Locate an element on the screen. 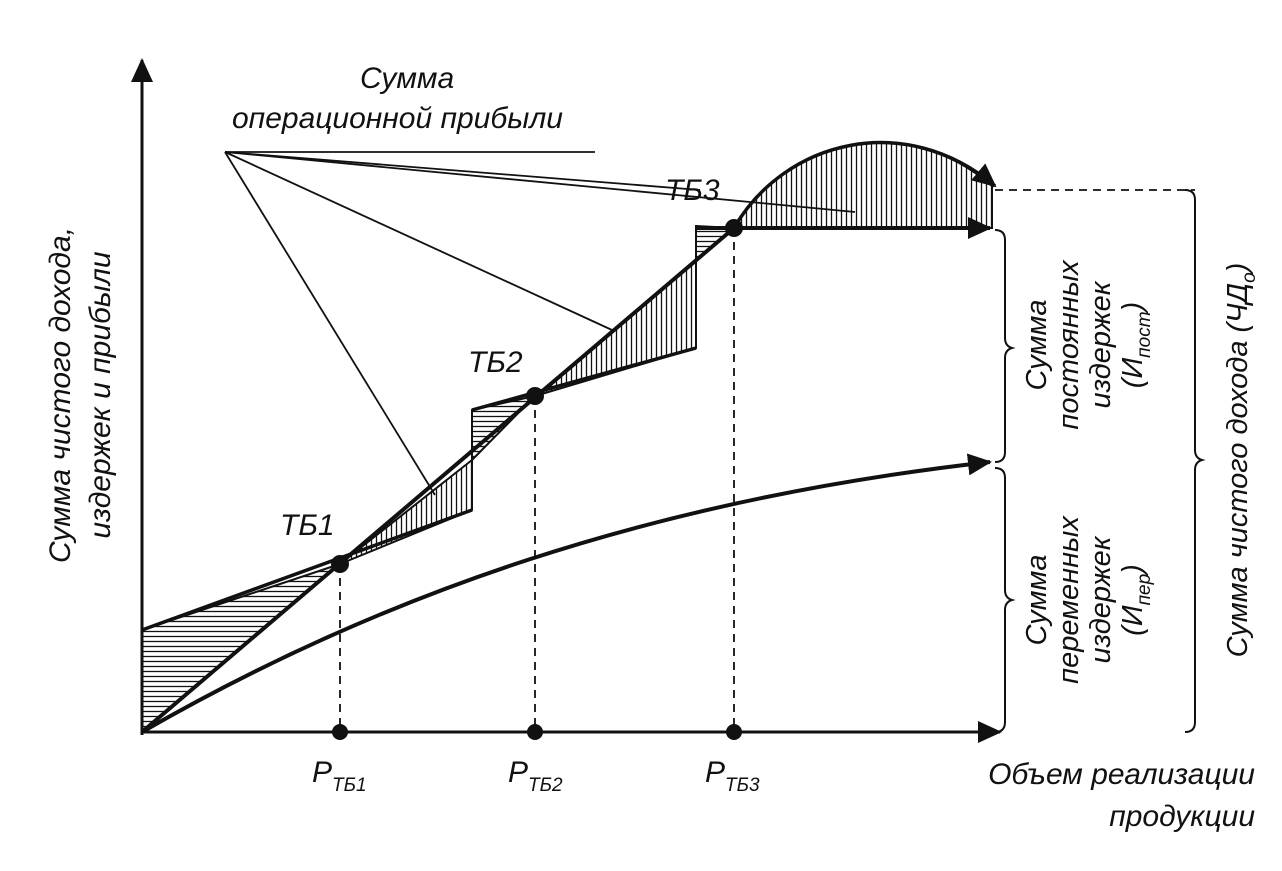  variable-costs-line4: (Ипер) is located at coordinates (1136, 600).